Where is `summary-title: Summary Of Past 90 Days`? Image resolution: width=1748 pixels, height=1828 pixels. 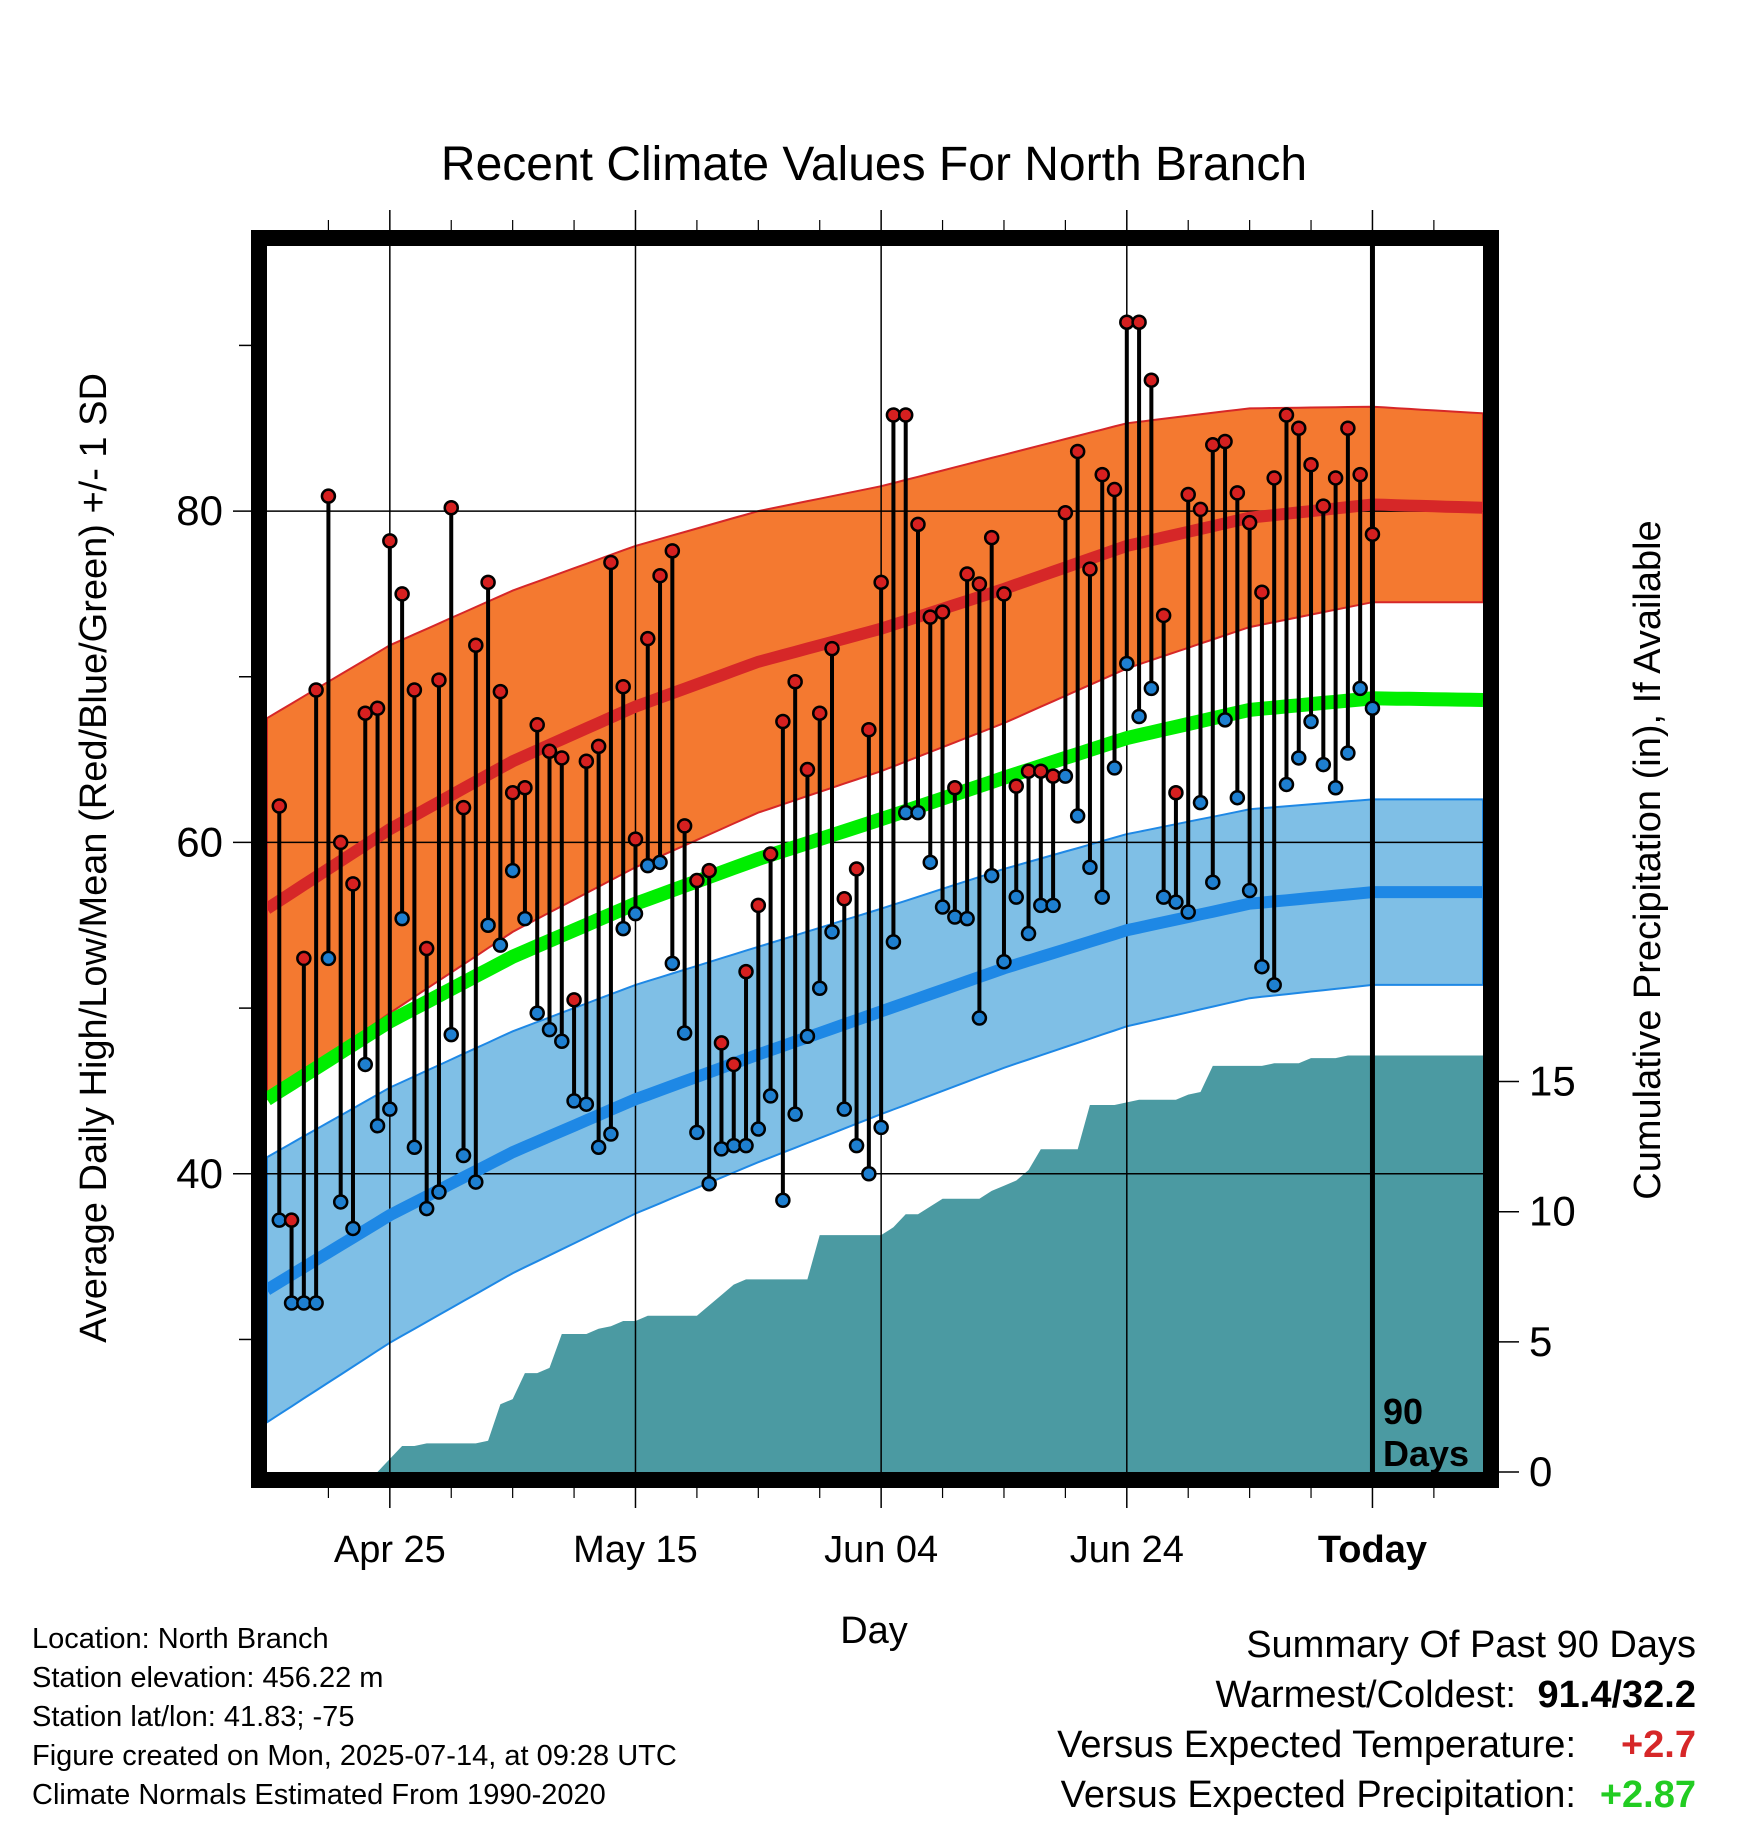
summary-title: Summary Of Past 90 Days is located at coordinates (1471, 1645).